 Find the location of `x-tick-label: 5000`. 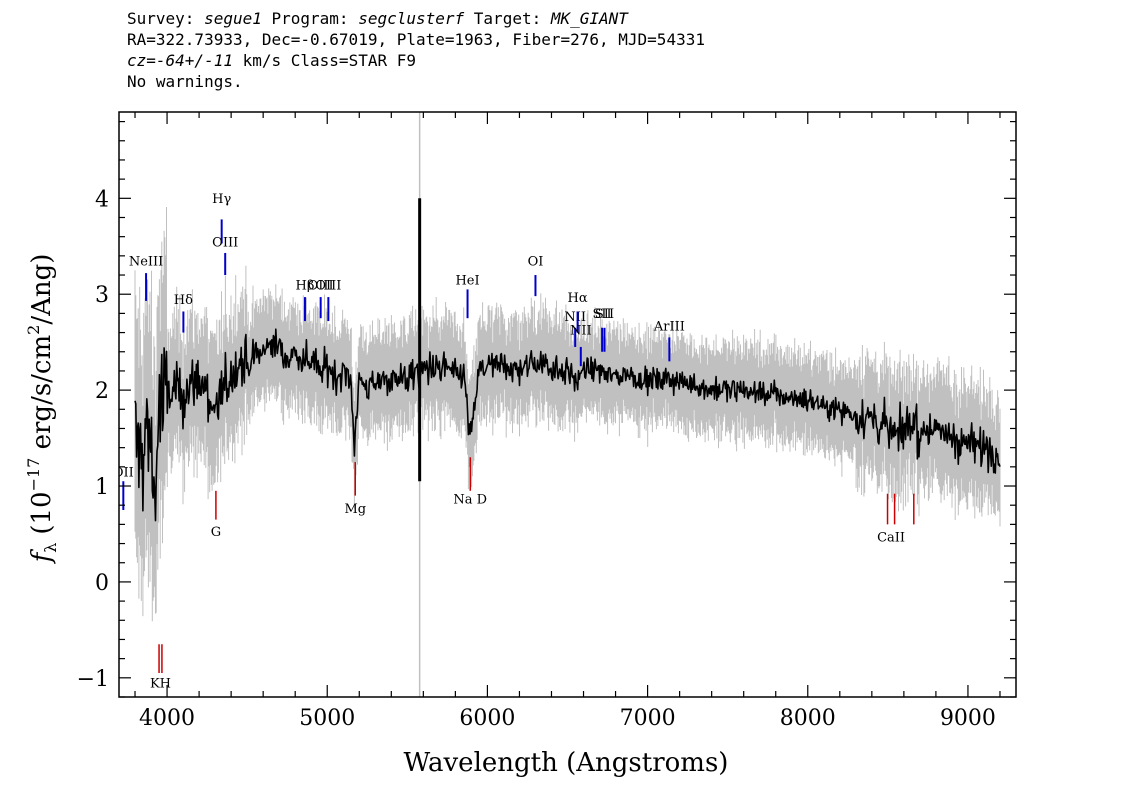

x-tick-label: 5000 is located at coordinates (327, 718).